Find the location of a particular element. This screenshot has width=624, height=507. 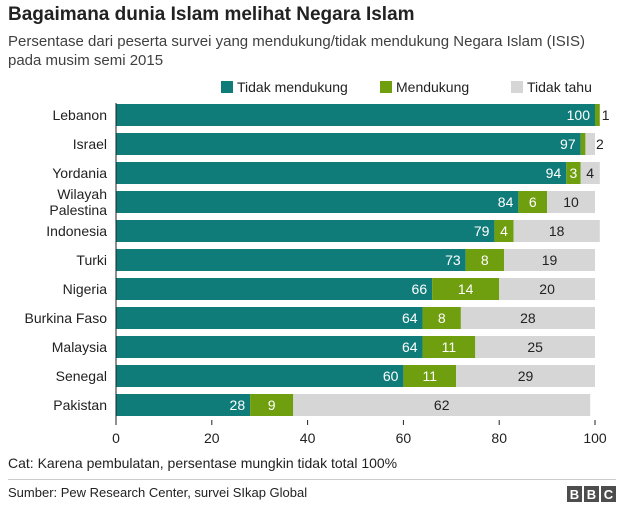

data-label: 9 is located at coordinates (272, 405).